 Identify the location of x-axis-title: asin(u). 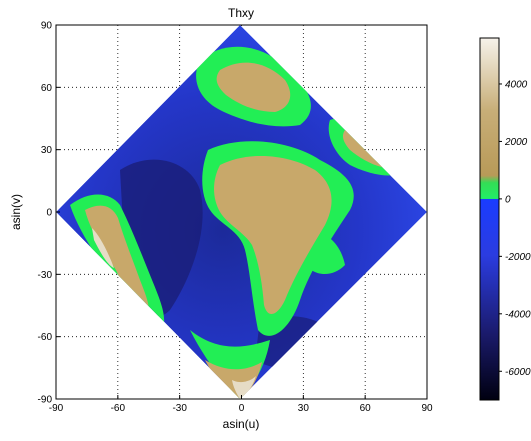
(241, 424).